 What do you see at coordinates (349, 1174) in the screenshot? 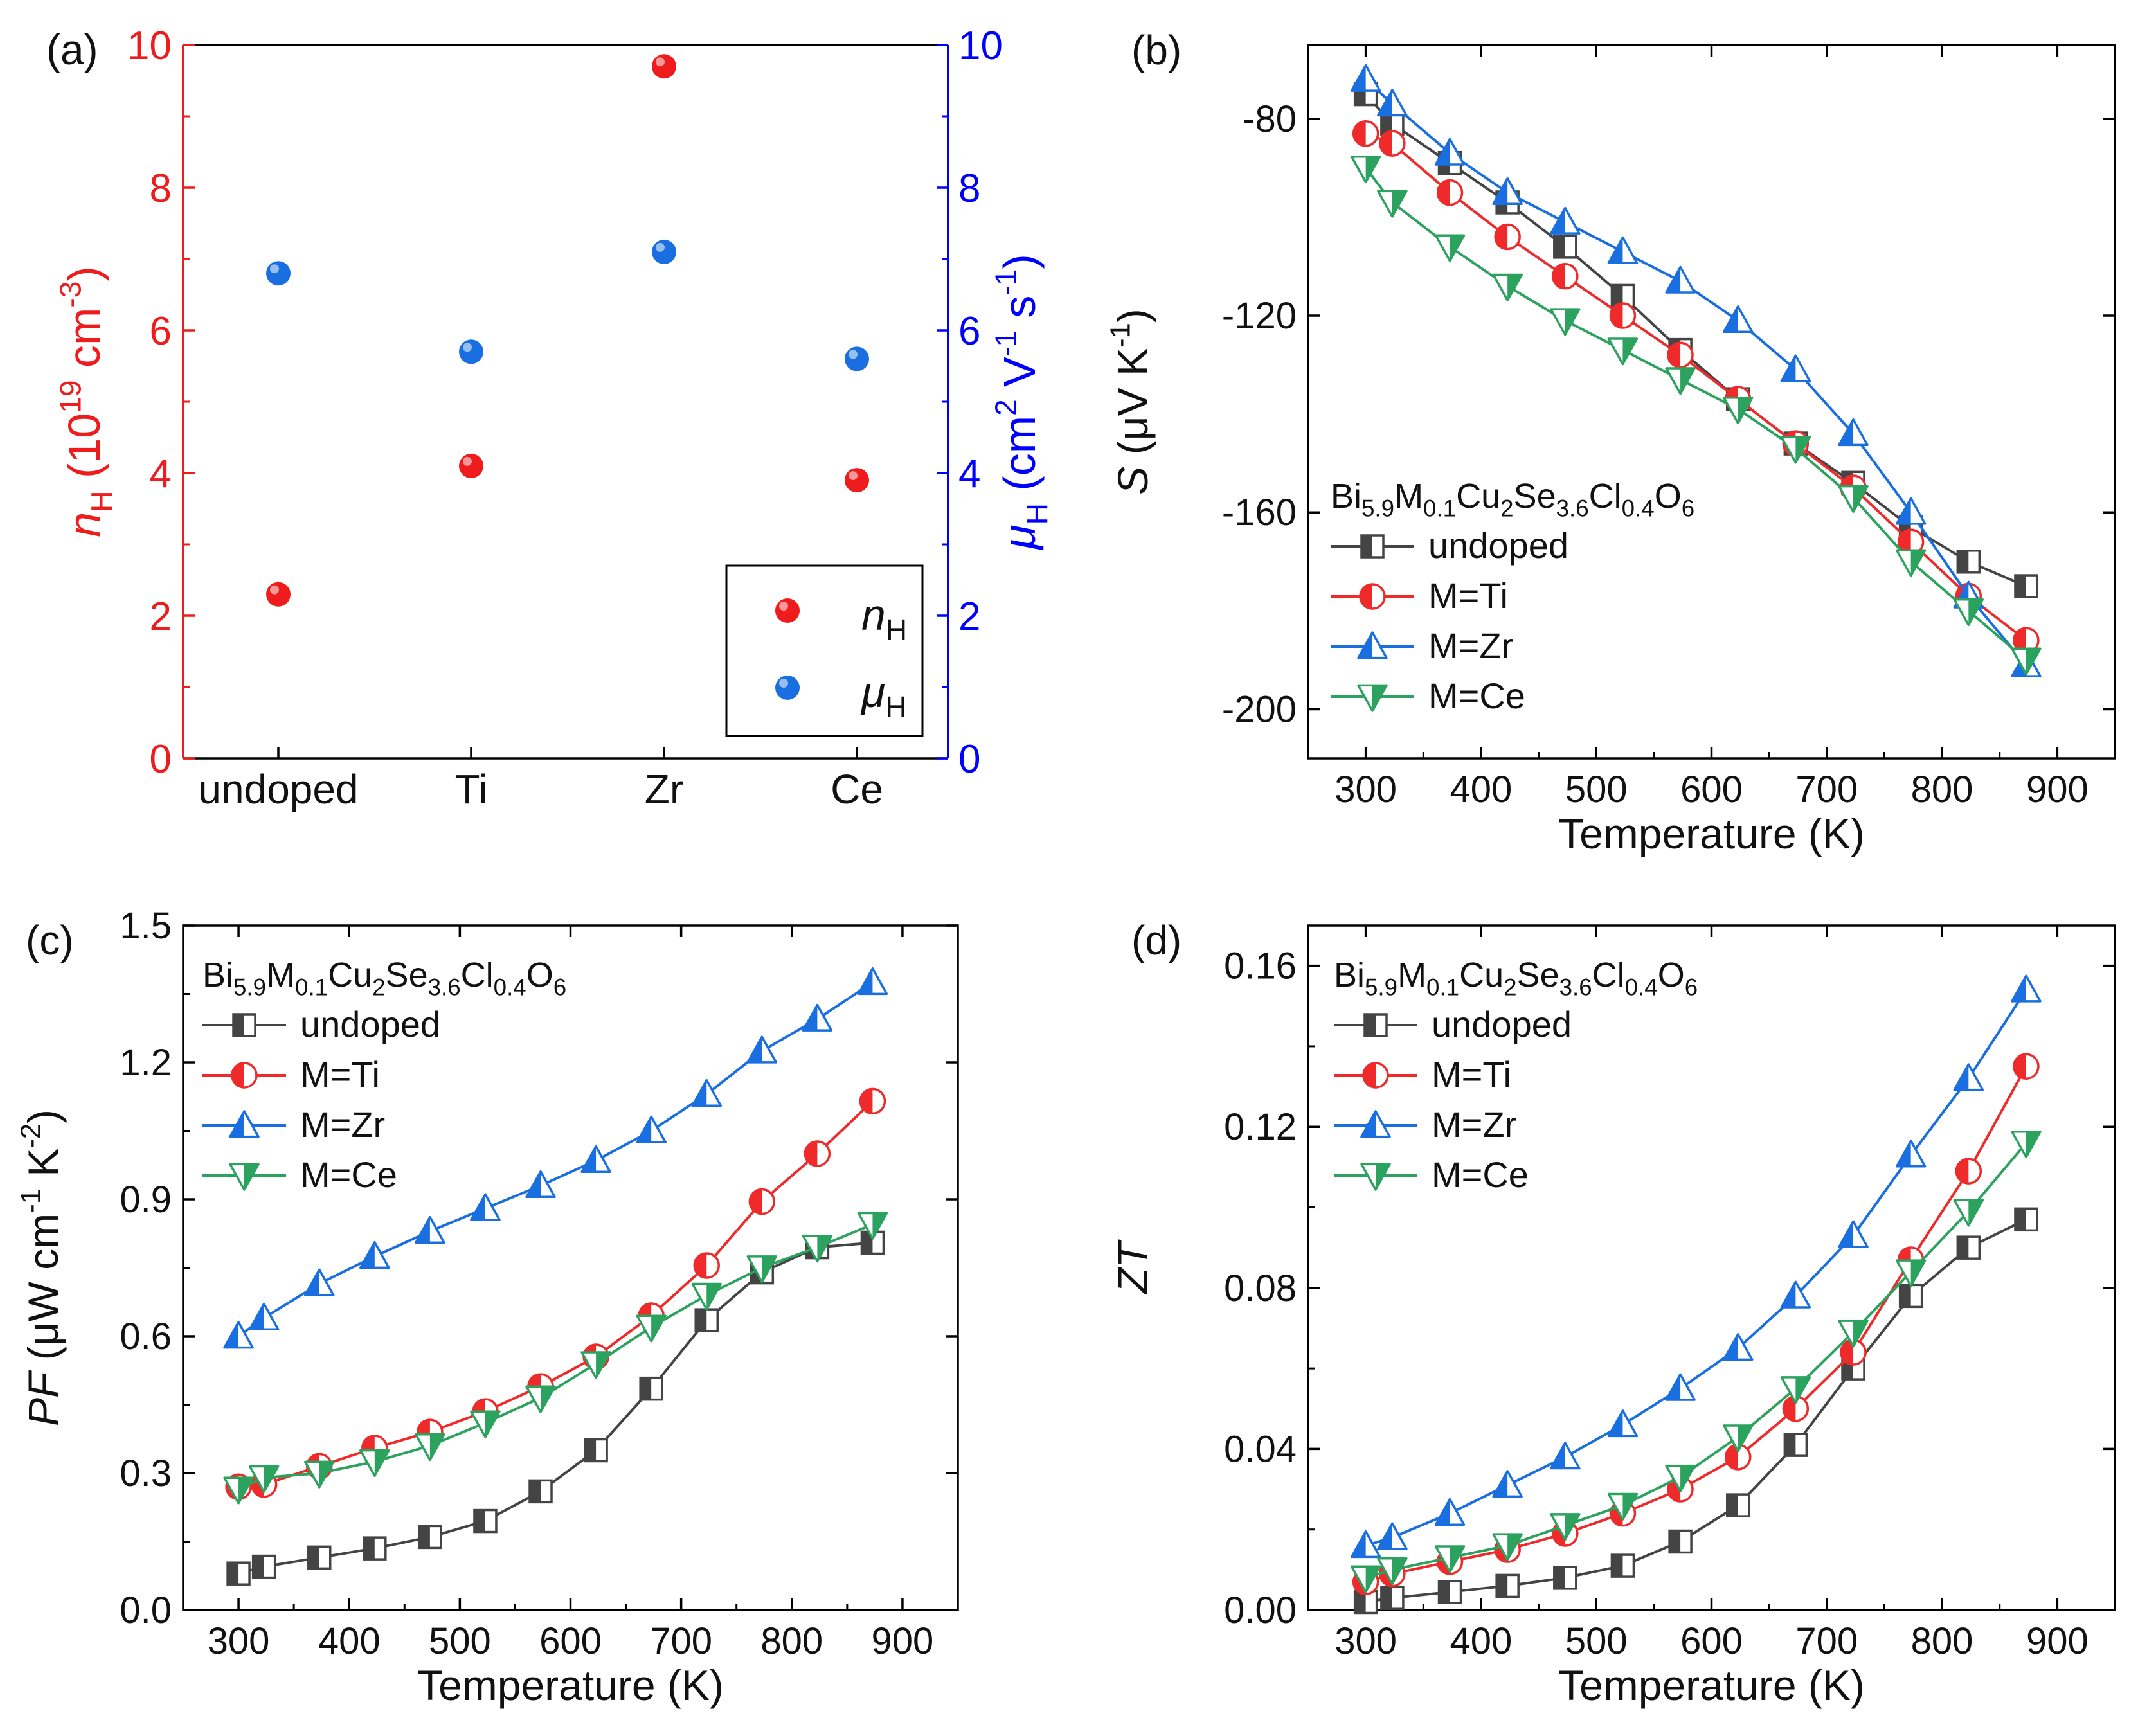
I see `legend-label: M=Ce` at bounding box center [349, 1174].